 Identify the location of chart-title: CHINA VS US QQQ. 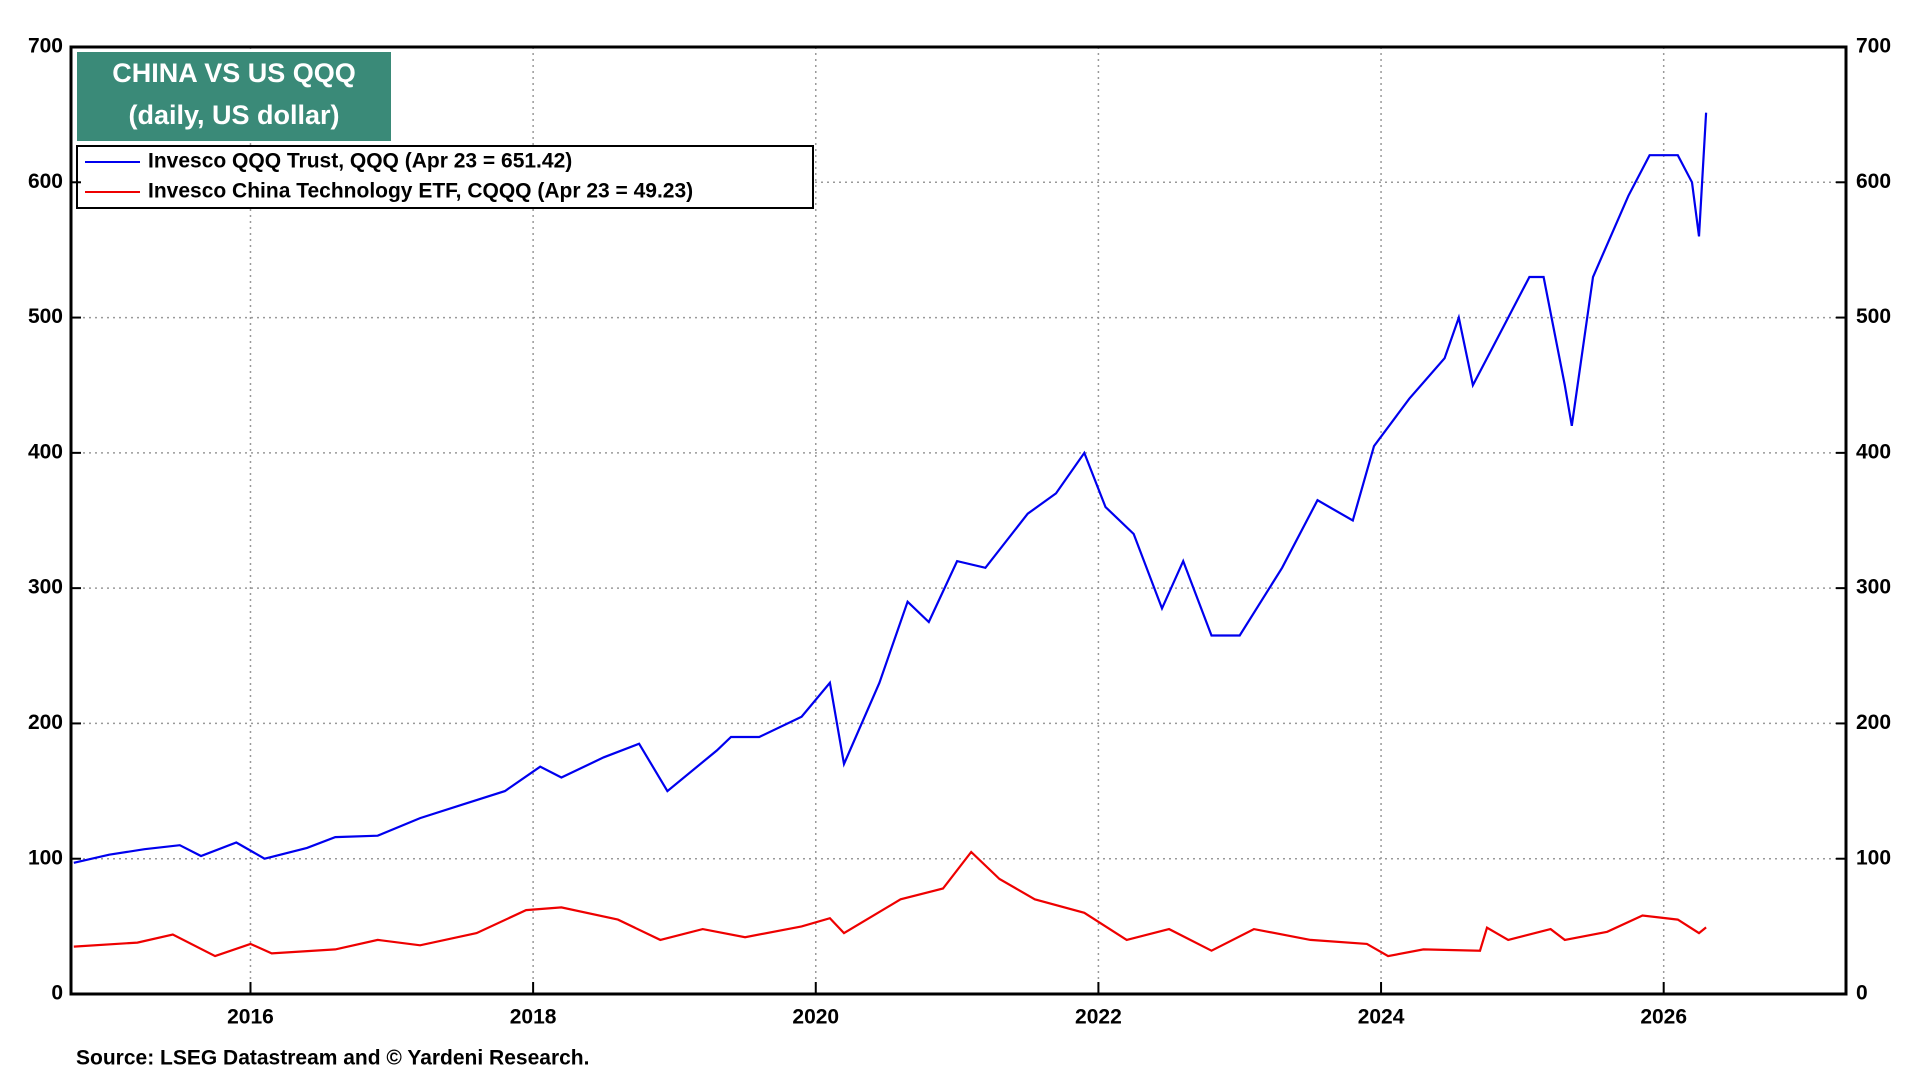
(234, 73).